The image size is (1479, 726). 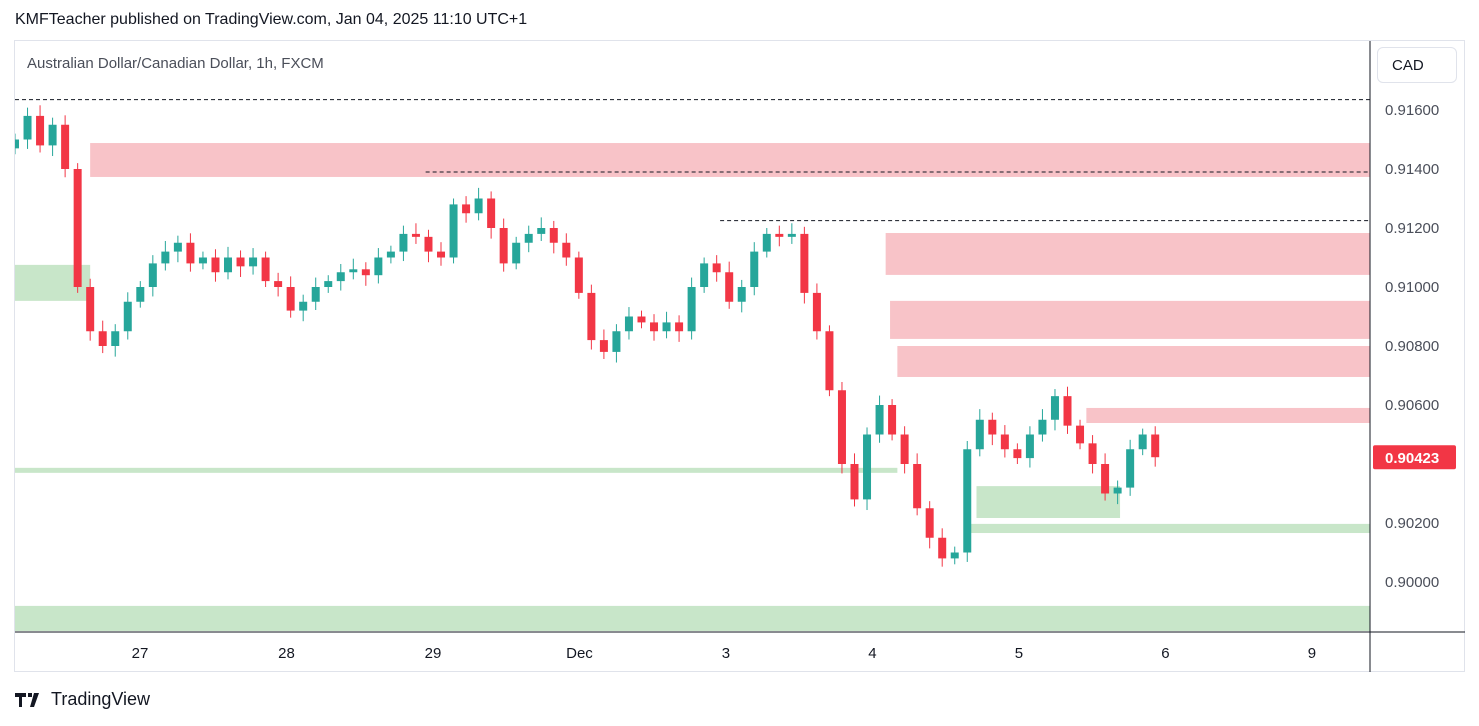 What do you see at coordinates (872, 653) in the screenshot?
I see `time-tick-label: 4` at bounding box center [872, 653].